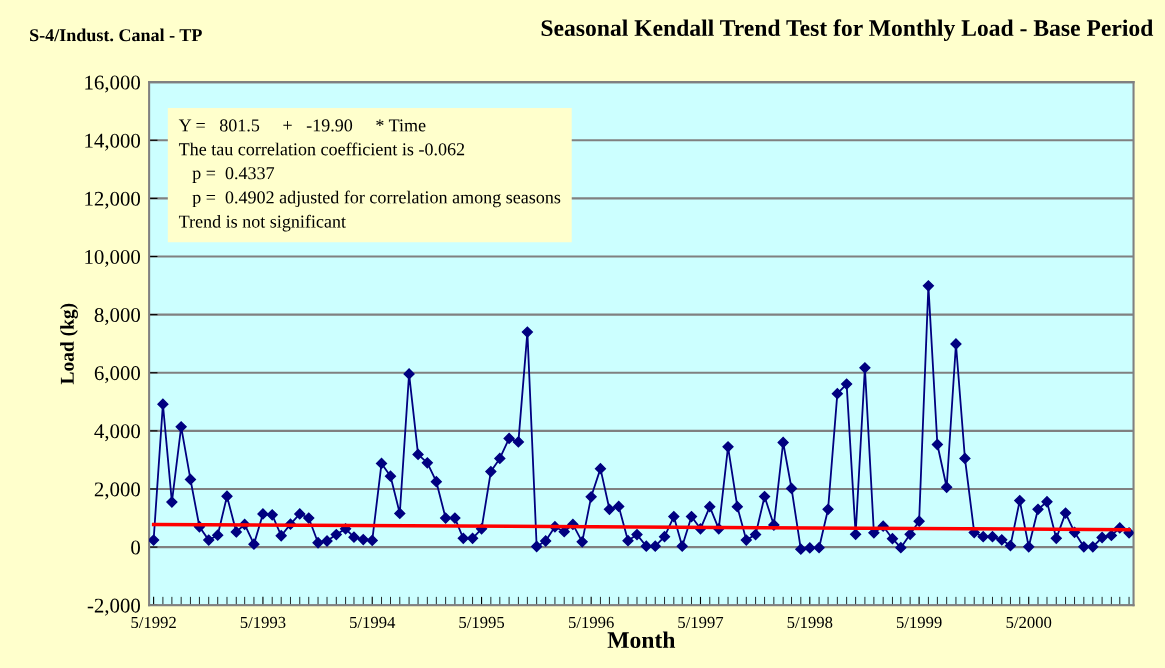  What do you see at coordinates (376, 199) in the screenshot?
I see `annotation: p = 0.4902 adjusted for correlation among seasons` at bounding box center [376, 199].